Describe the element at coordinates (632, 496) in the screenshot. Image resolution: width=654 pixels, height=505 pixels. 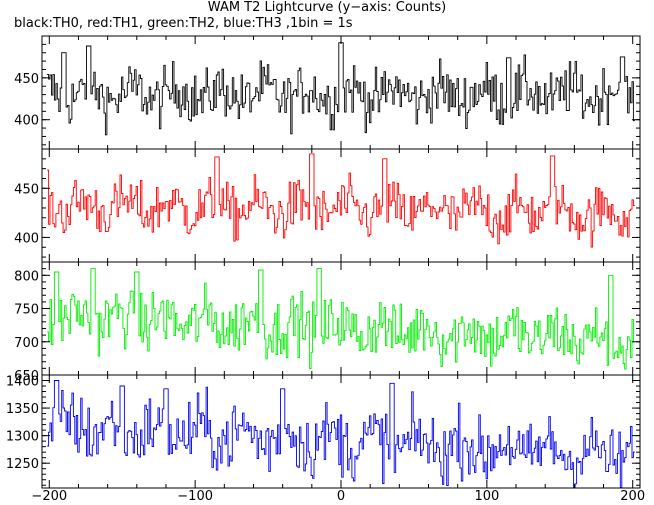
I see `x-tick-label: 200` at that location.